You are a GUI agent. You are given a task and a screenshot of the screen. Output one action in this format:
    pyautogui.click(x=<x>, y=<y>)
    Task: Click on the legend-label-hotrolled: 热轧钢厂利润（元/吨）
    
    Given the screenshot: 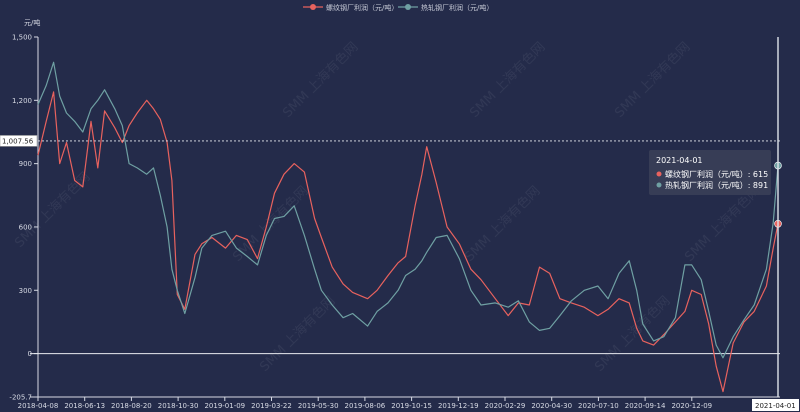 What is the action you would take?
    pyautogui.click(x=457, y=7)
    